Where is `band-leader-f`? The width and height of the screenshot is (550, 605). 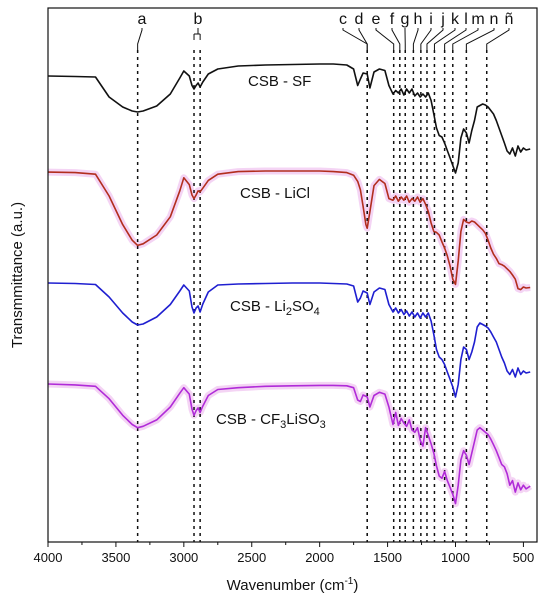 band-leader-f is located at coordinates (396, 39).